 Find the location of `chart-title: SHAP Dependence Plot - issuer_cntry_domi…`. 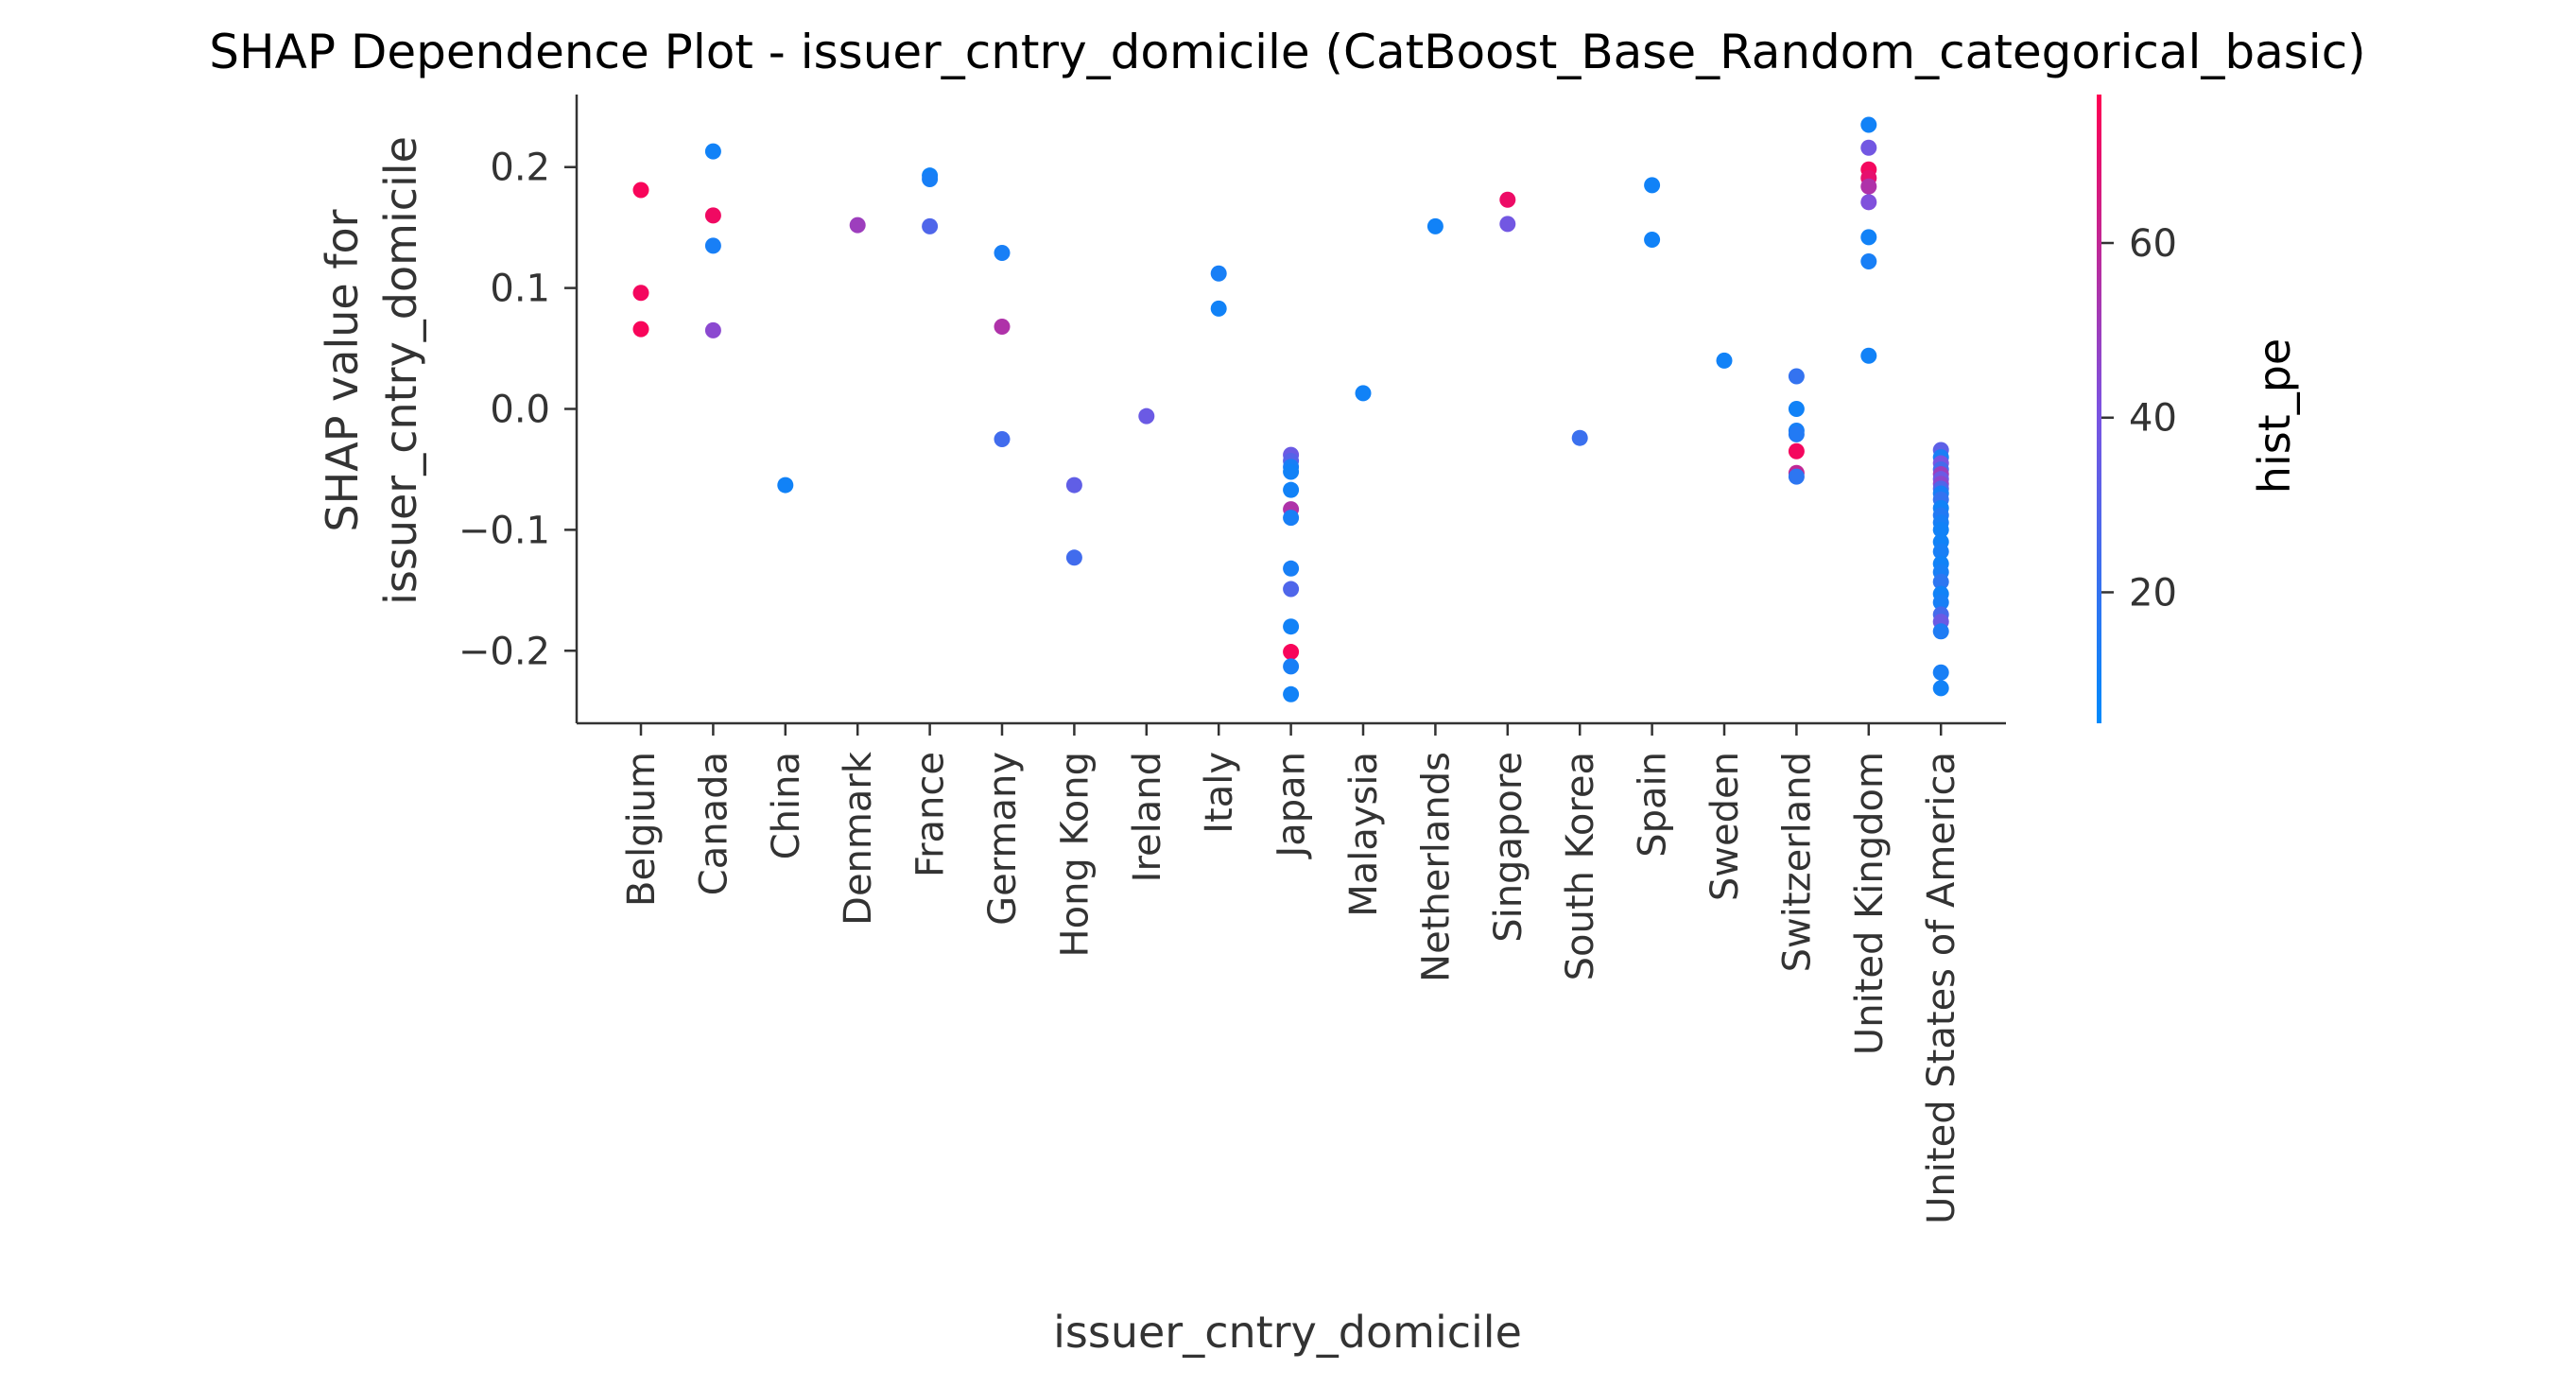

chart-title: SHAP Dependence Plot - issuer_cntry_domi… is located at coordinates (1287, 52).